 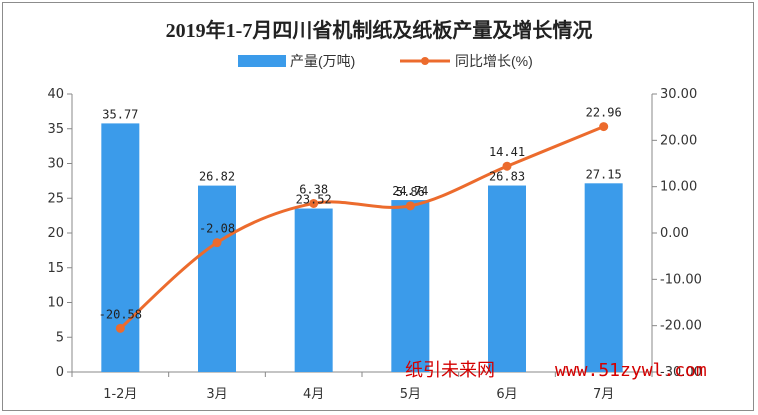 I want to click on y-left-tick-label: 10, so click(x=55, y=303).